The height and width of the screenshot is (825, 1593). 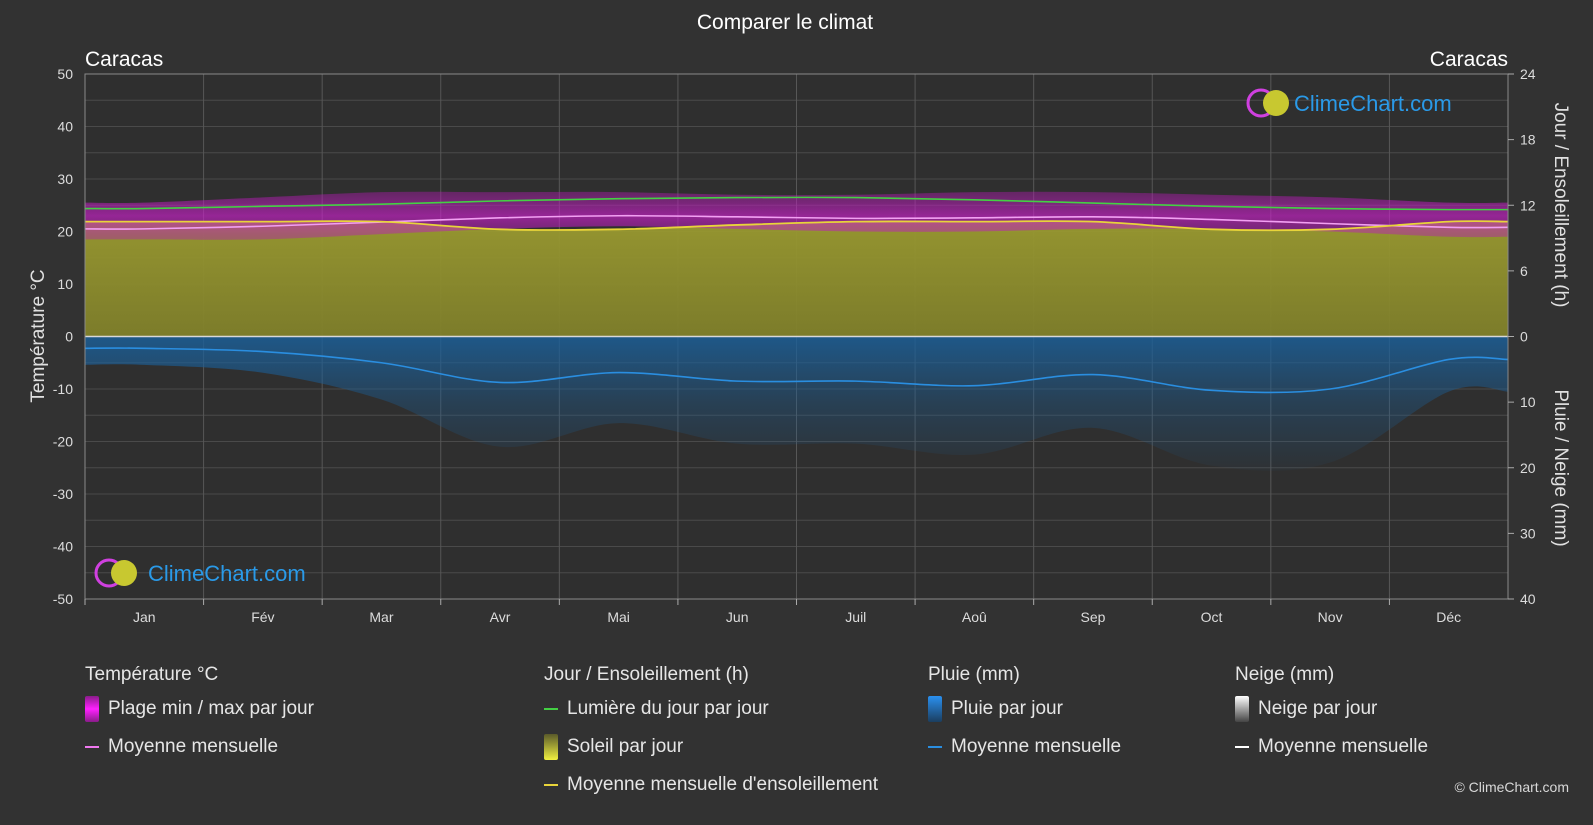 I want to click on y-right-top-tick-label: 18, so click(x=1528, y=140).